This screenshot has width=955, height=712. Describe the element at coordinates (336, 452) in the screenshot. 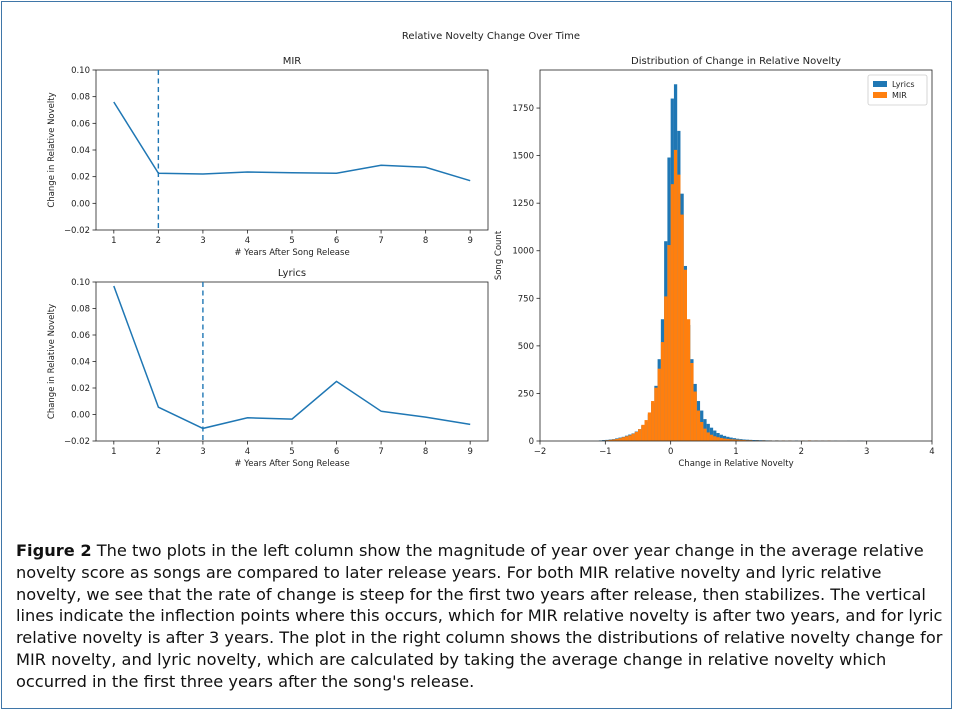

I see `lyrics-x-tick-label: 6` at that location.